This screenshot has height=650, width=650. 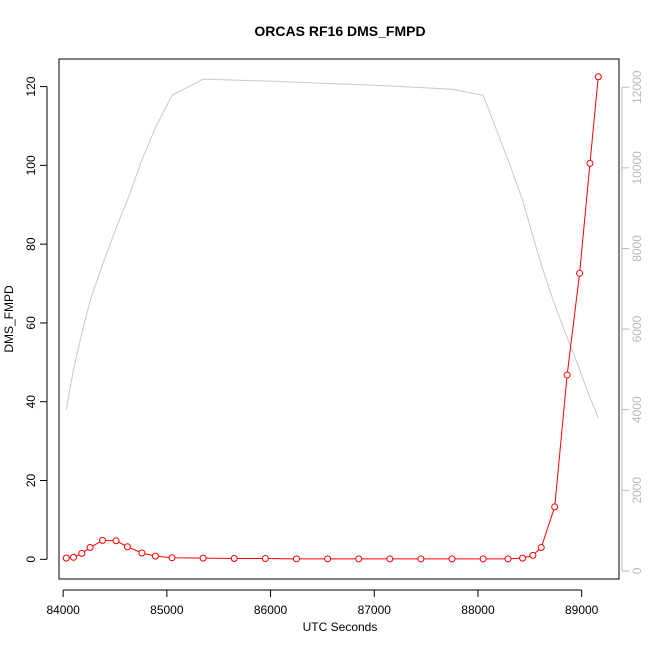 I want to click on right-tick-label: 2000, so click(x=637, y=490).